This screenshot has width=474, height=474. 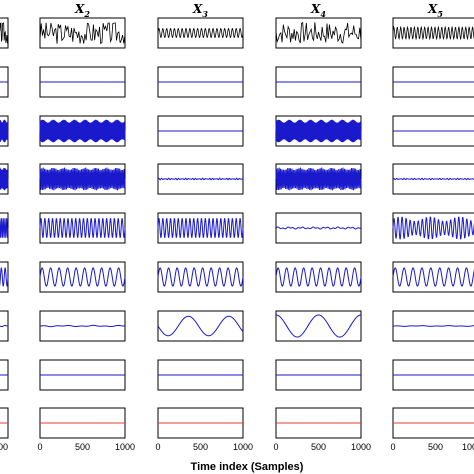 I want to click on column-title-subscript: 3, so click(x=205, y=14).